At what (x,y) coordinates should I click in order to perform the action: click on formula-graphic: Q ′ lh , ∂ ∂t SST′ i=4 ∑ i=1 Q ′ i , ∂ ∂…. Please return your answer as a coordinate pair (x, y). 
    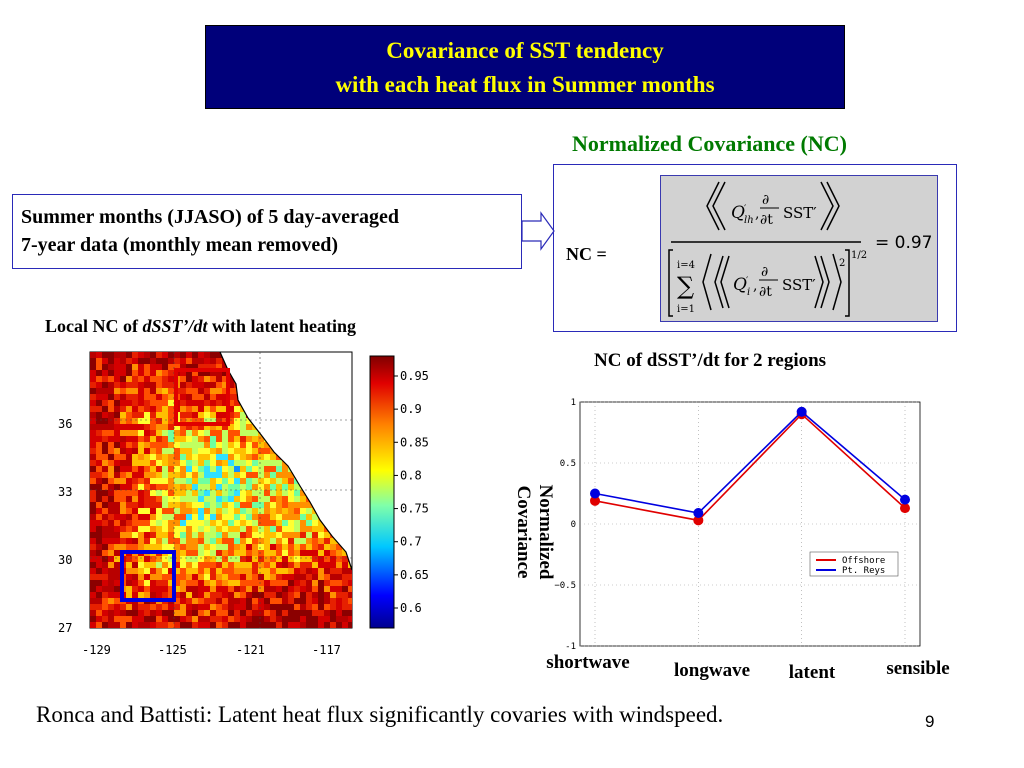
    Looking at the image, I should click on (800, 249).